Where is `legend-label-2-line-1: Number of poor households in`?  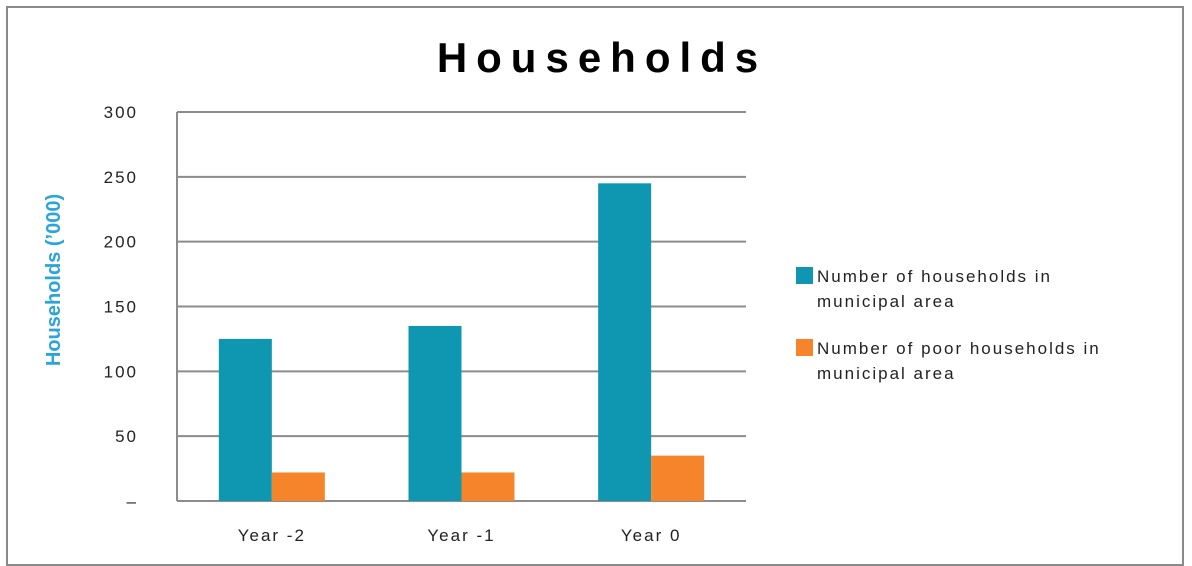
legend-label-2-line-1: Number of poor households in is located at coordinates (959, 348).